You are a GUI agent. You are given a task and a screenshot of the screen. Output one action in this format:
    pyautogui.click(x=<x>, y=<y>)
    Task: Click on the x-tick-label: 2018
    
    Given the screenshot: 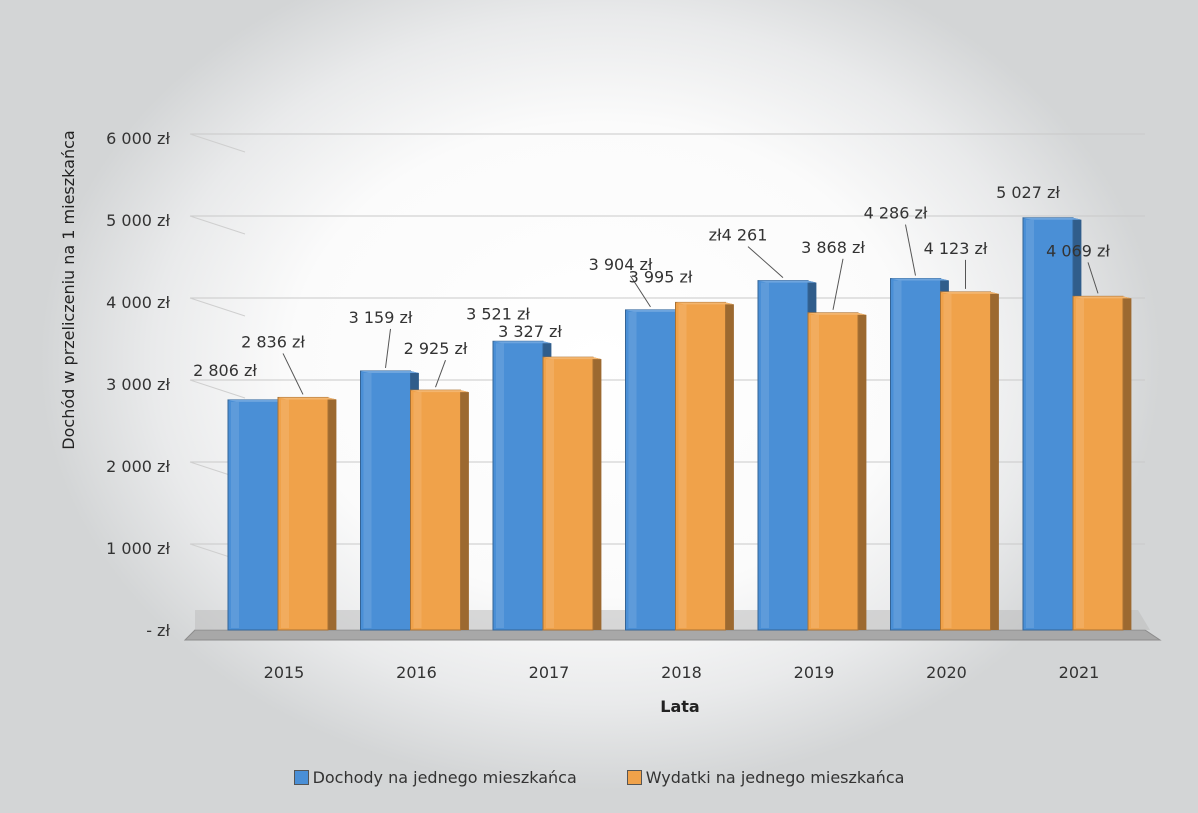 What is the action you would take?
    pyautogui.click(x=681, y=672)
    